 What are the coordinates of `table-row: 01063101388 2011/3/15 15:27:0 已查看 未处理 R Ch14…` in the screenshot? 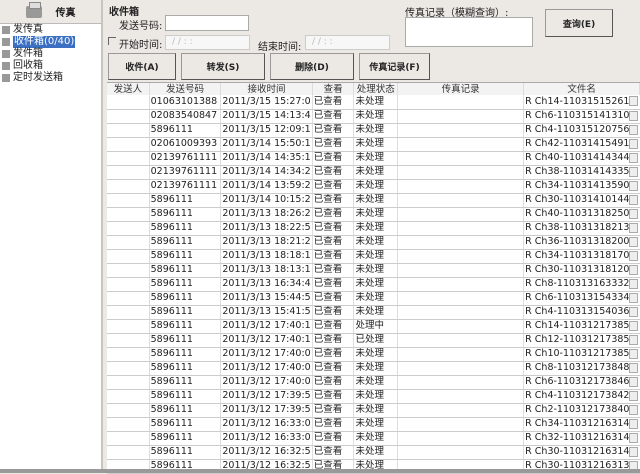 It's located at (373, 102).